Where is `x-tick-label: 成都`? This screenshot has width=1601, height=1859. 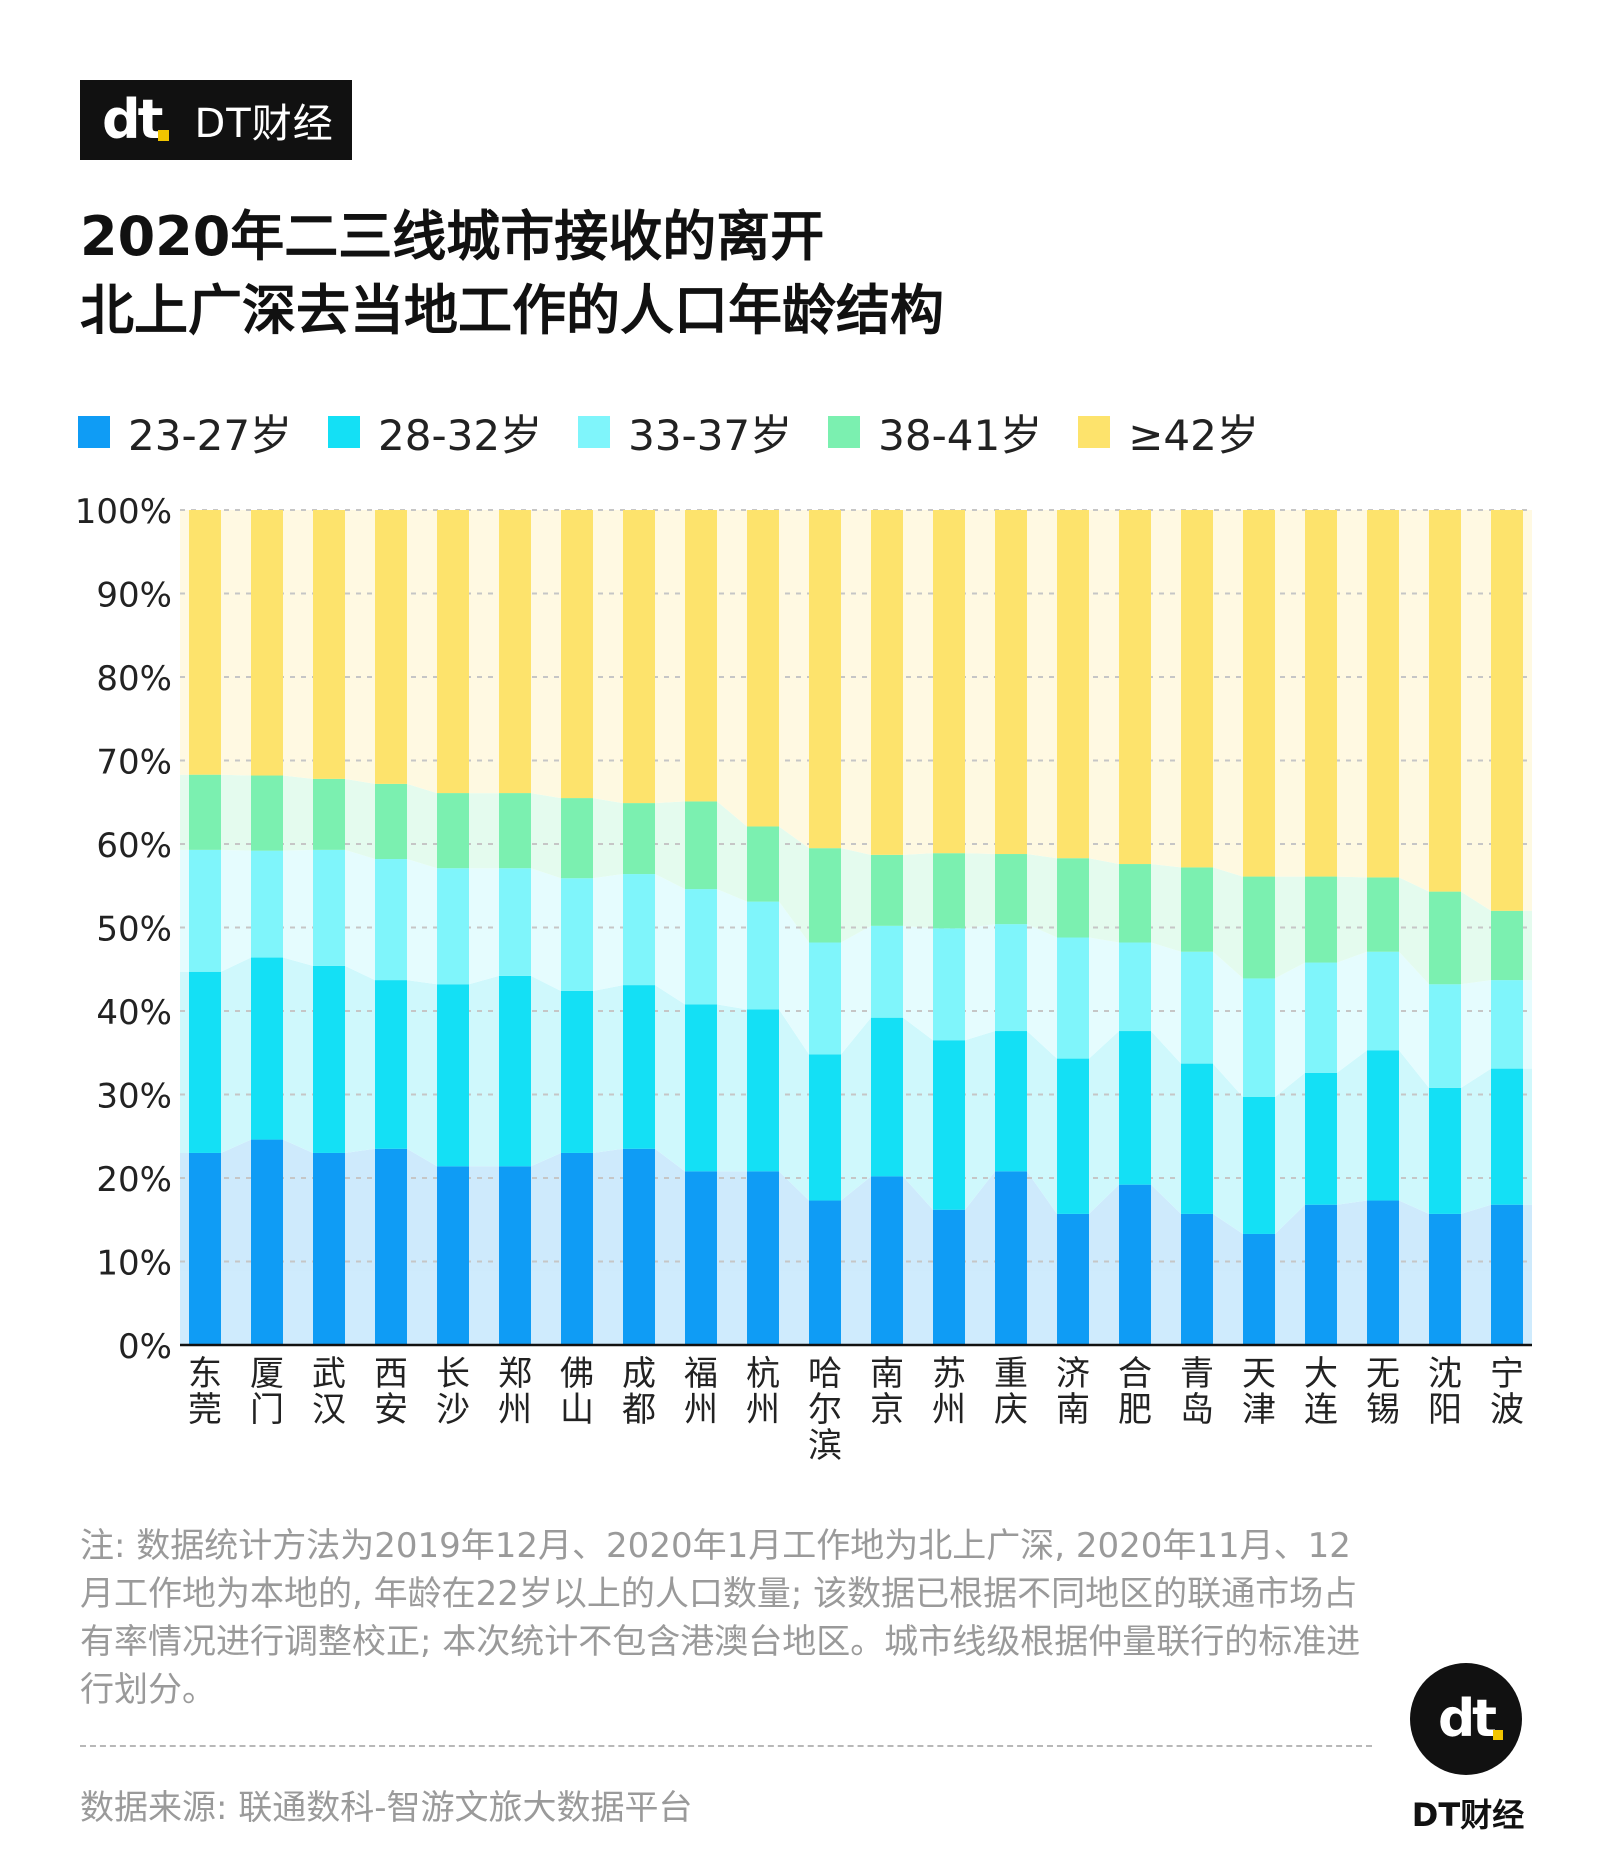 x-tick-label: 成都 is located at coordinates (639, 1392).